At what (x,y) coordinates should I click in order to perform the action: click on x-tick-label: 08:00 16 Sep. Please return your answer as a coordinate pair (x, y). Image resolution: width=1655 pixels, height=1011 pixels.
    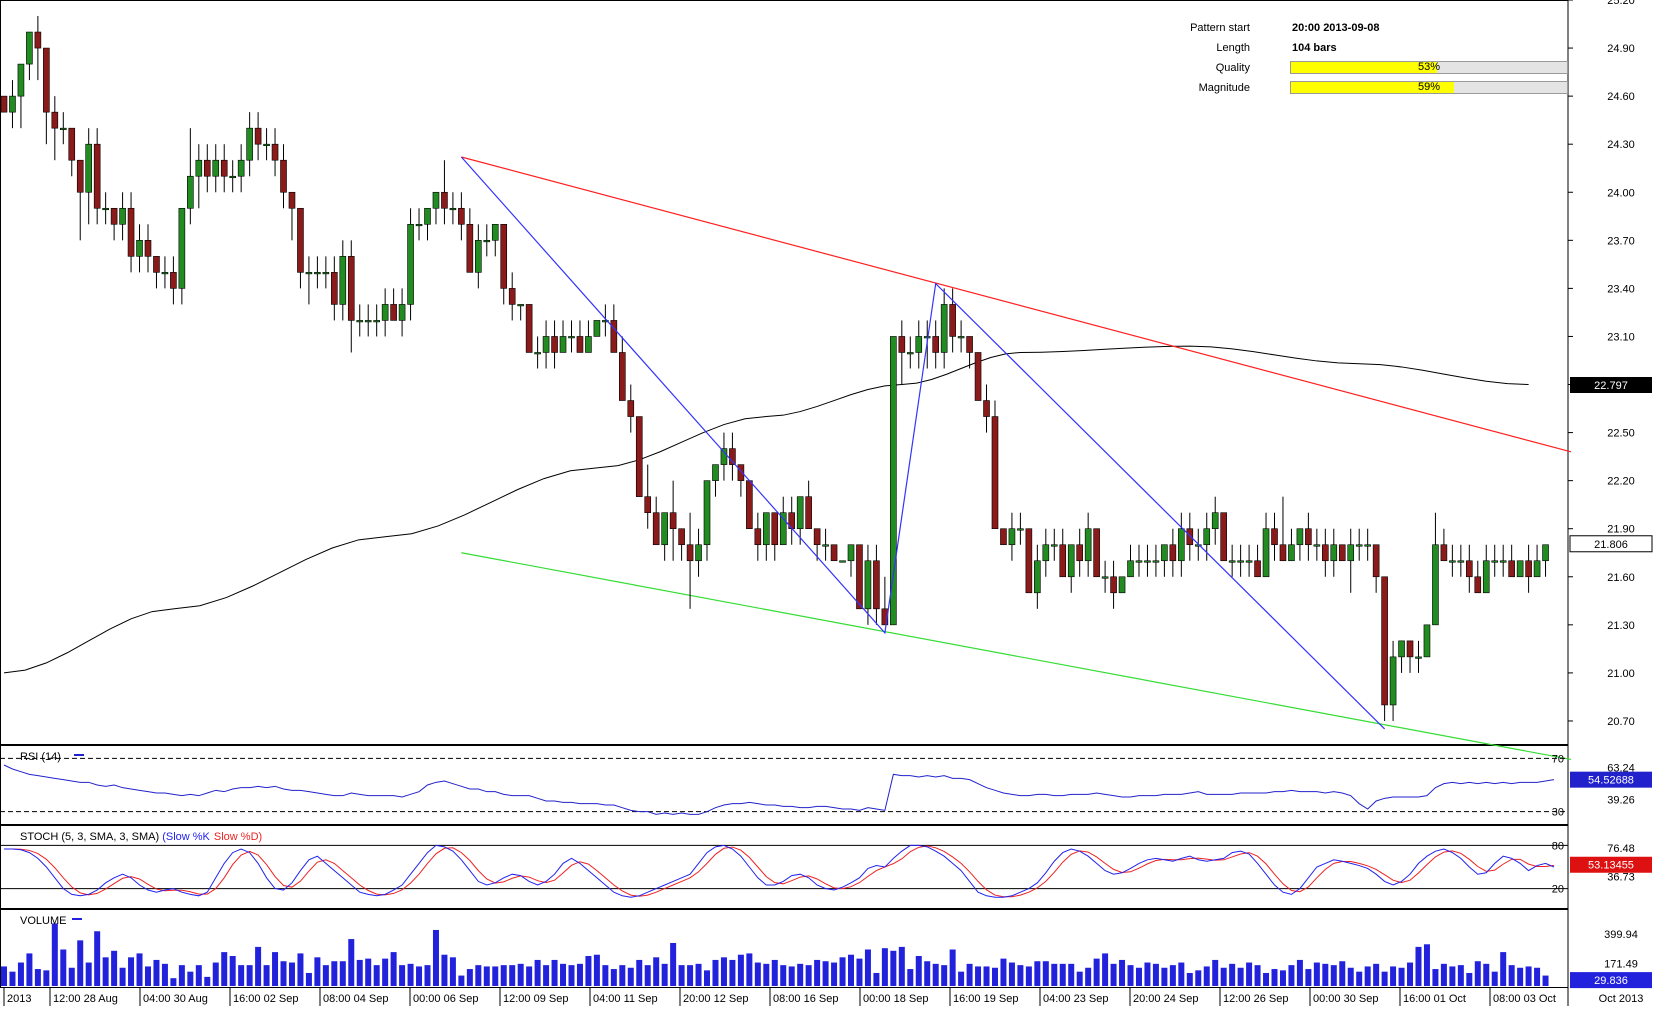
    Looking at the image, I should click on (805, 999).